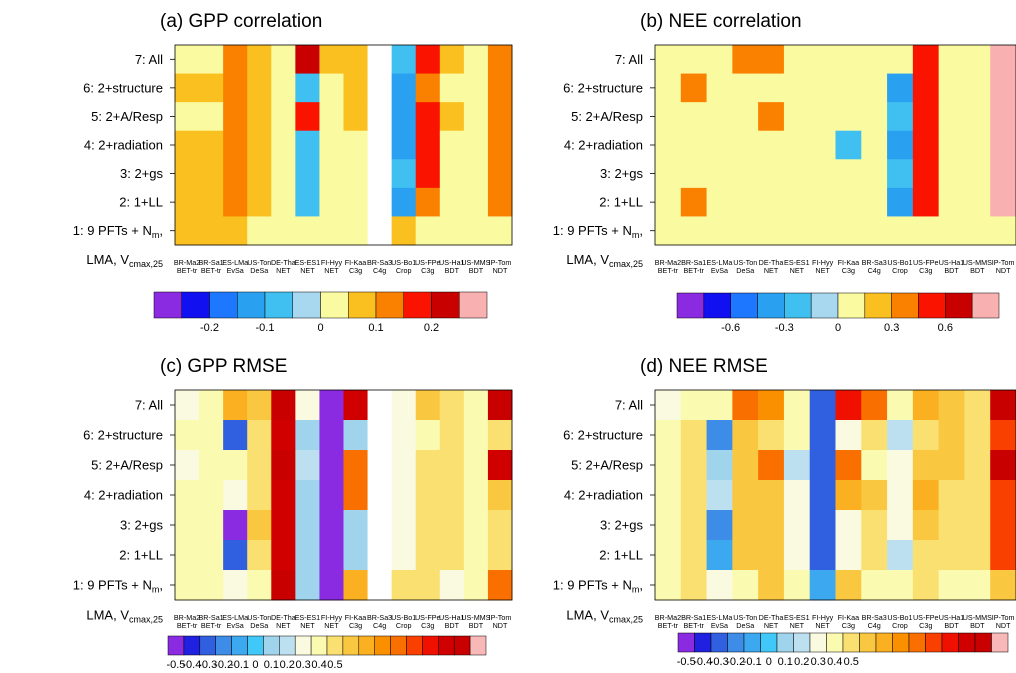  I want to click on pft-label: BET-tr, so click(187, 270).